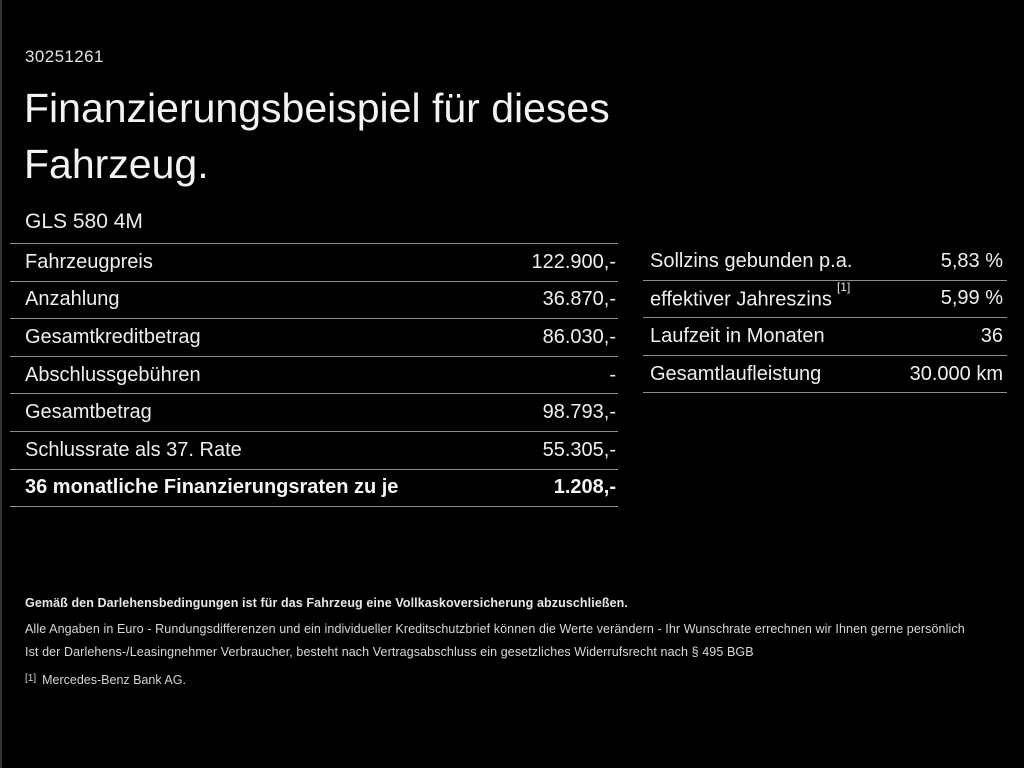  I want to click on table-row-gesamtbetrag: Gesamtbetrag 98.793,-, so click(314, 412).